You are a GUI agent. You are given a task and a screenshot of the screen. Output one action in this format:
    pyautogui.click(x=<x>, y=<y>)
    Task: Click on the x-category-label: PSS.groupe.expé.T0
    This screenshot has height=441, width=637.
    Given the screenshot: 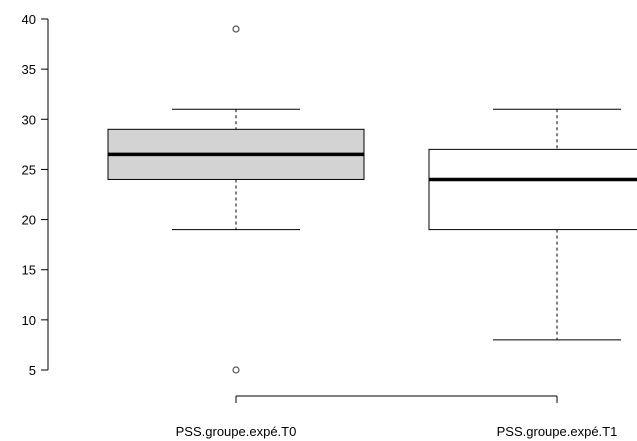 What is the action you would take?
    pyautogui.click(x=236, y=431)
    